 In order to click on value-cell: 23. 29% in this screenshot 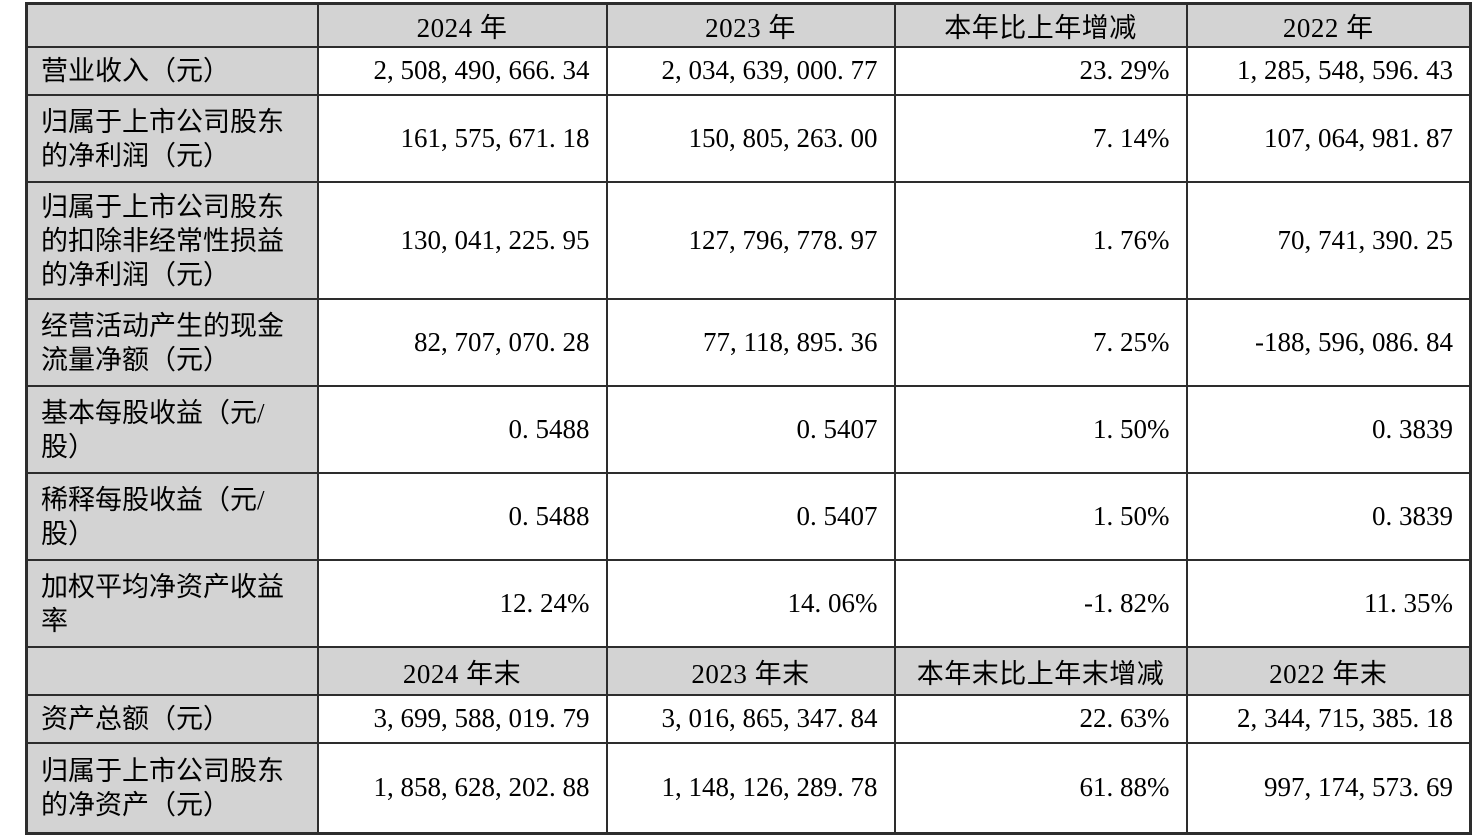, I will do `click(1040, 71)`.